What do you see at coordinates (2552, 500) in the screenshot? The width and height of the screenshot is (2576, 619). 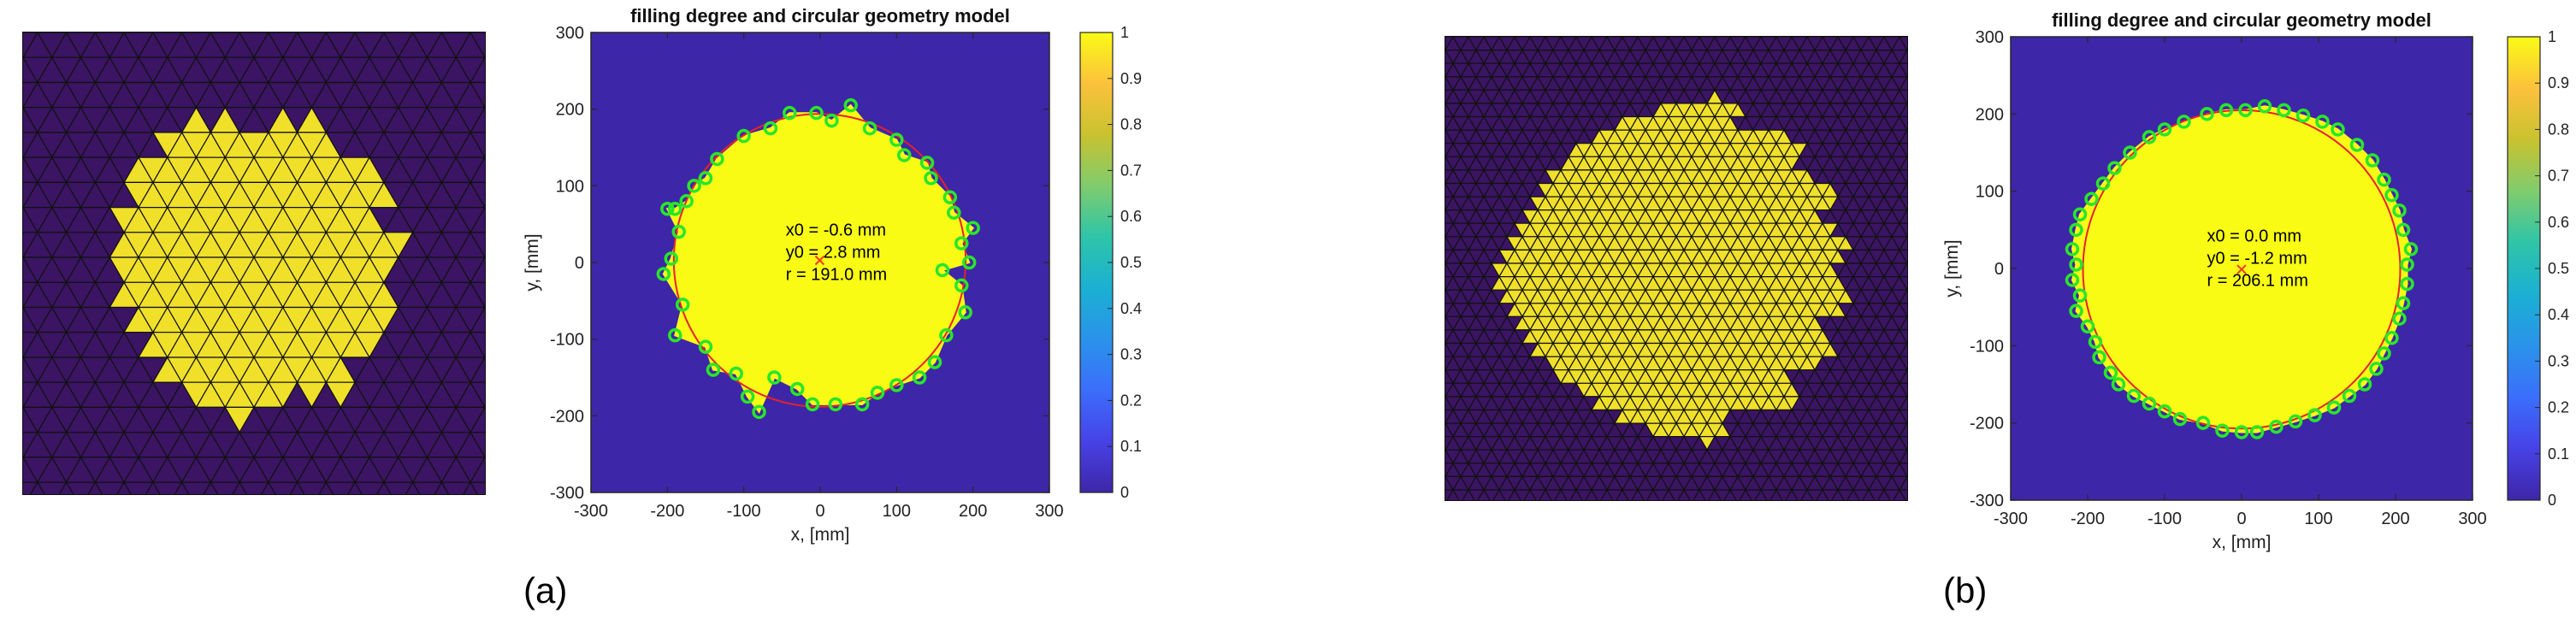 I see `colorbar-tick-label: 0` at bounding box center [2552, 500].